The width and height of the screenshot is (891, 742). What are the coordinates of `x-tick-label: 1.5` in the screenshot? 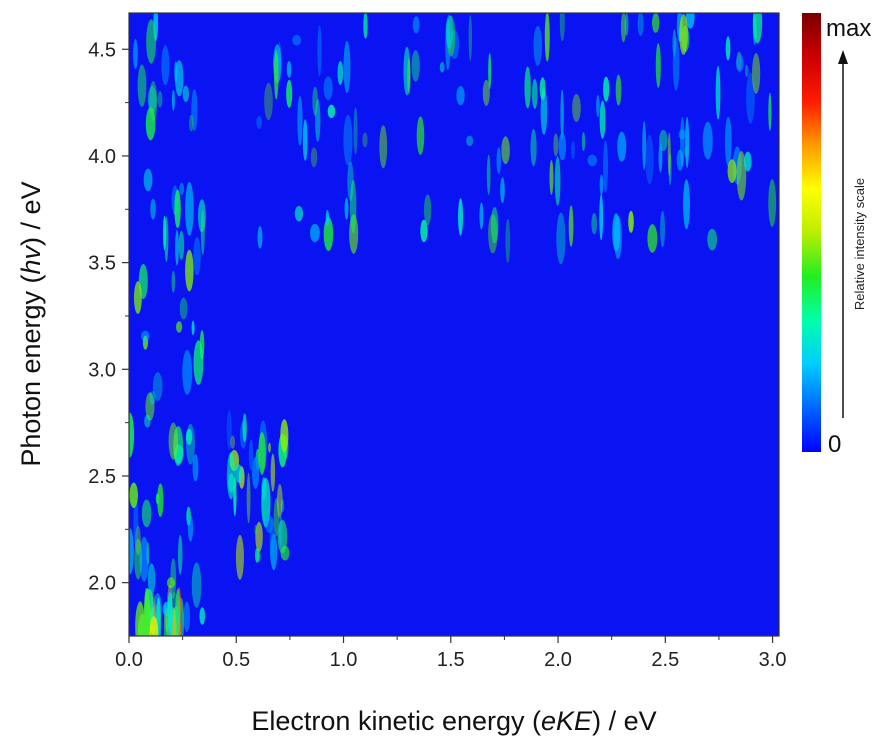 It's located at (451, 660).